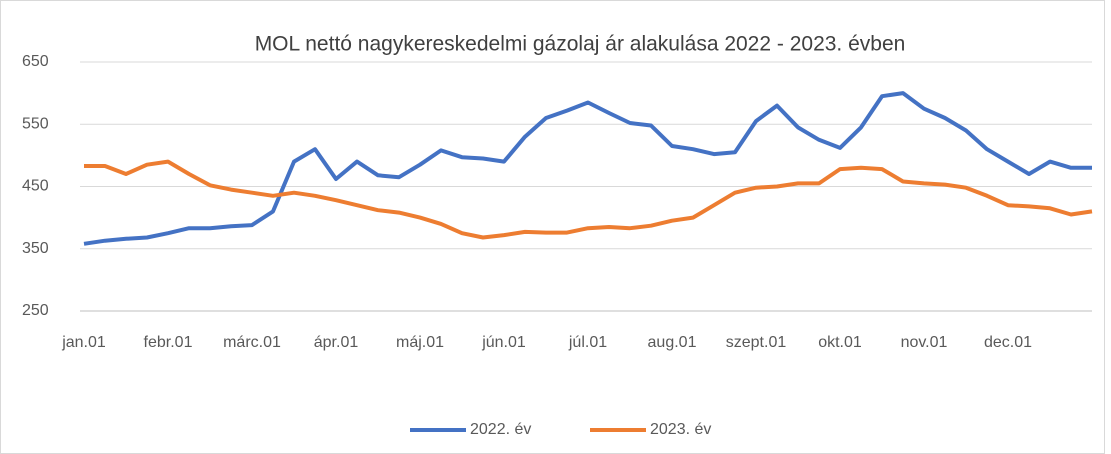  Describe the element at coordinates (924, 342) in the screenshot. I see `x-tick-label: nov.01` at that location.